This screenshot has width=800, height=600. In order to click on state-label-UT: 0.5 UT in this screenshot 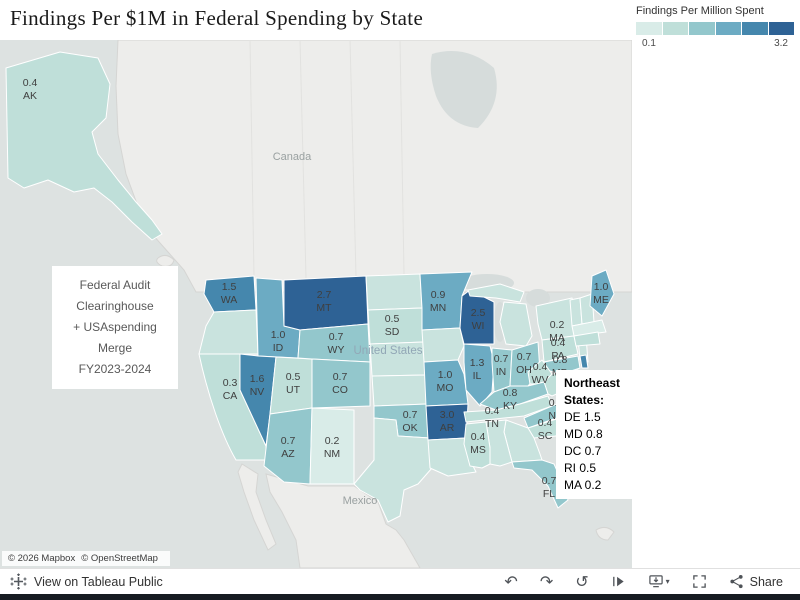, I will do `click(293, 383)`.